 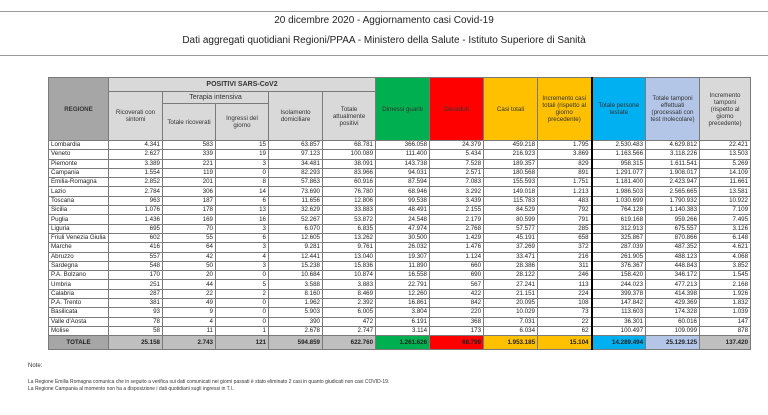 I want to click on value-cell: 557, so click(x=135, y=256).